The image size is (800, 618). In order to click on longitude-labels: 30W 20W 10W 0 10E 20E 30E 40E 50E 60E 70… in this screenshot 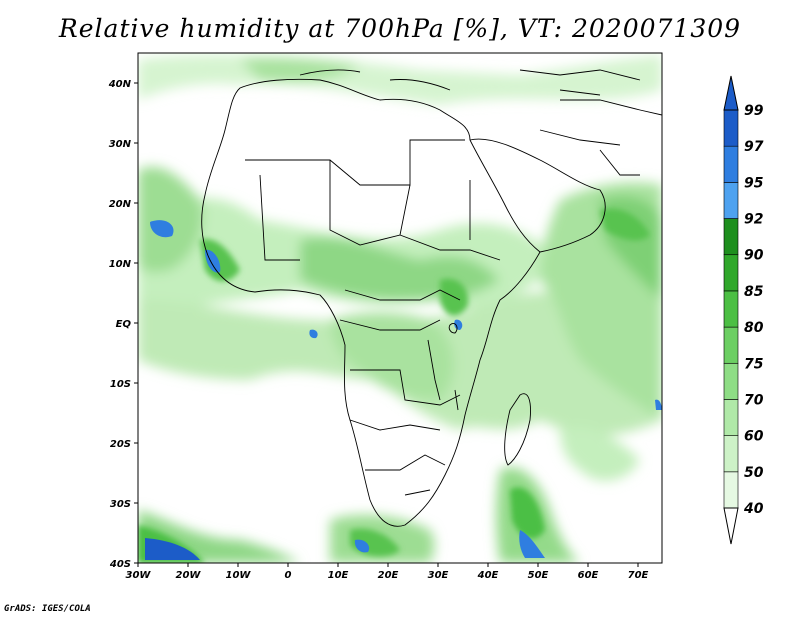, I will do `click(387, 575)`.